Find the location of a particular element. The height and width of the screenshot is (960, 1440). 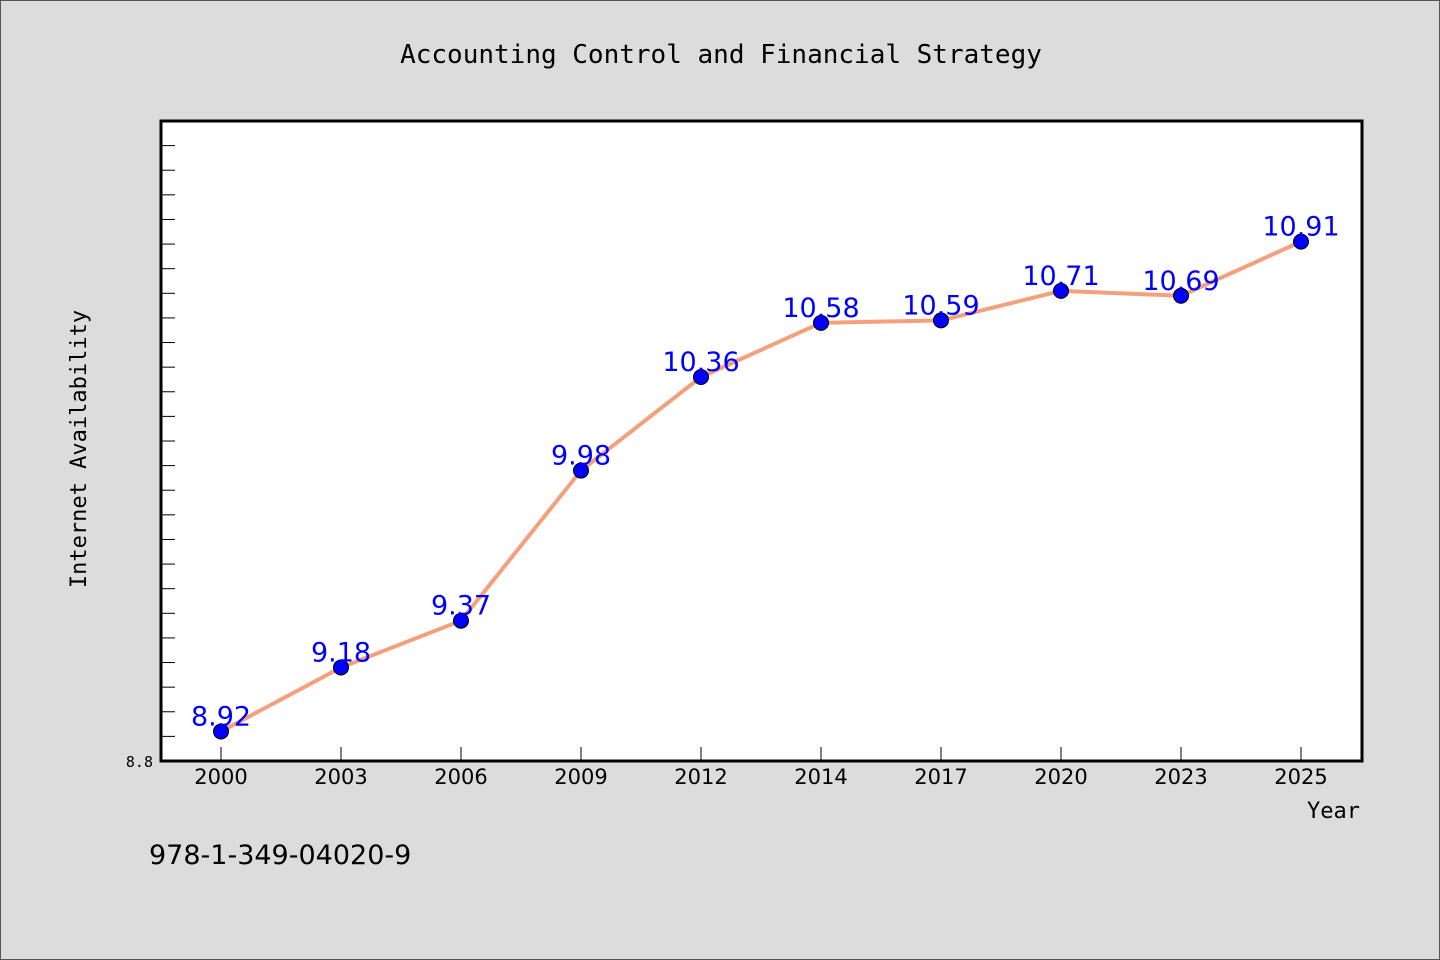

data-label: 10.71 is located at coordinates (1060, 276).